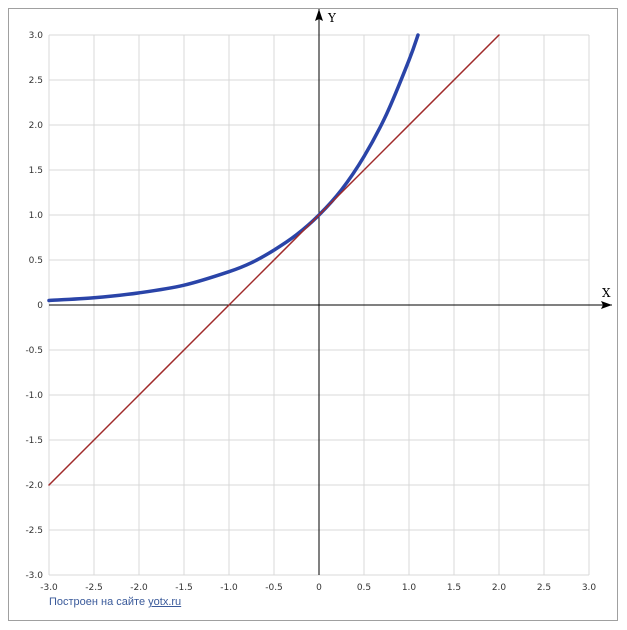 This screenshot has height=630, width=627. Describe the element at coordinates (40, 306) in the screenshot. I see `y-tick-label: 0` at that location.